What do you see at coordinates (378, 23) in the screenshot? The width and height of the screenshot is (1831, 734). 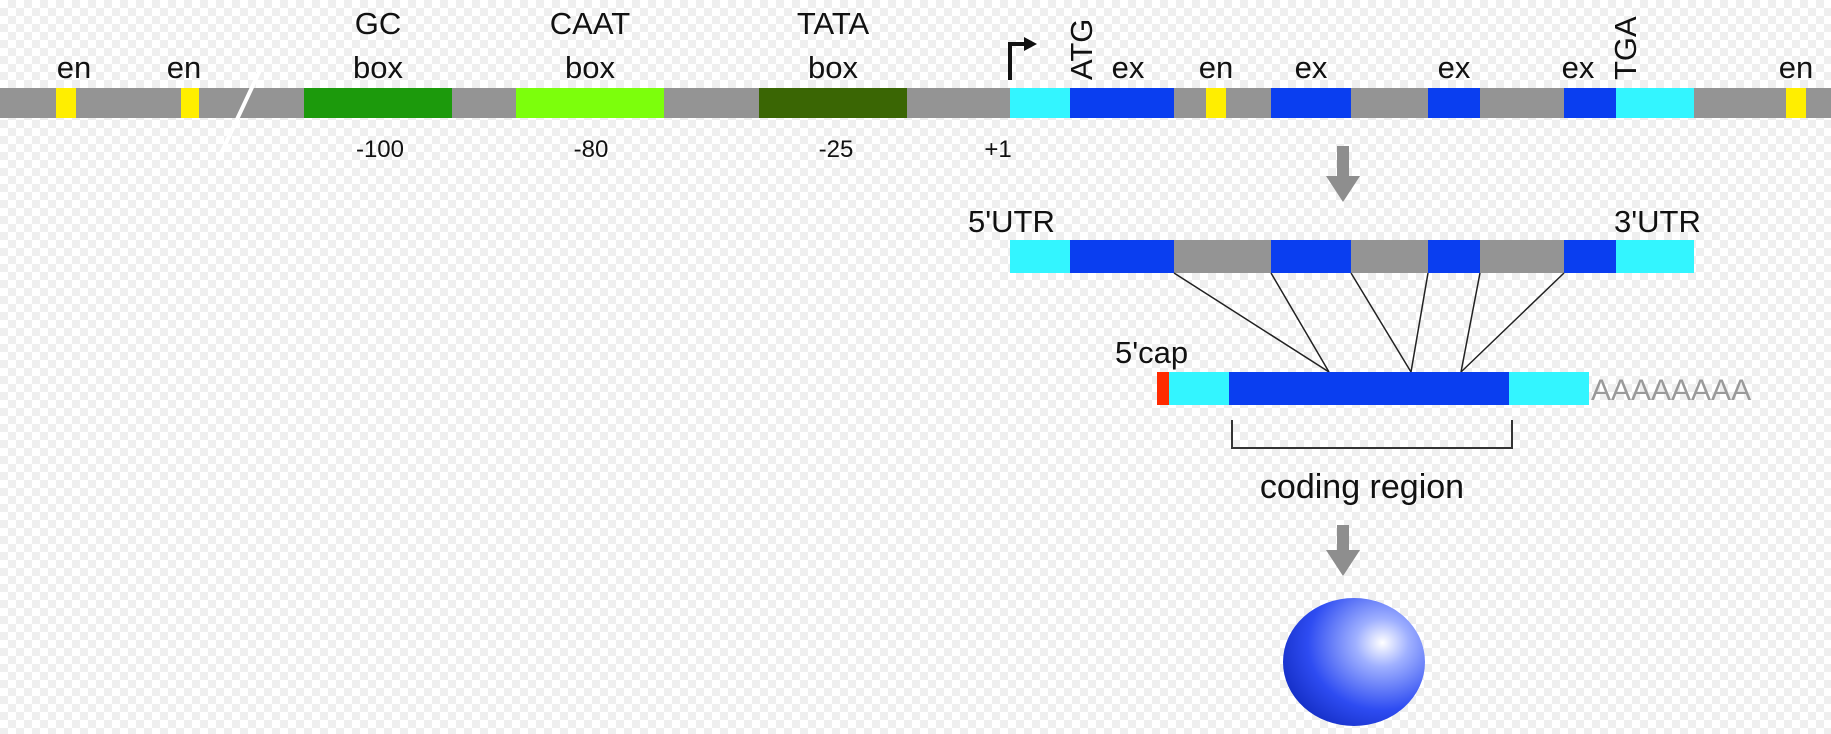 I see `gc-box-label-line1: GC` at bounding box center [378, 23].